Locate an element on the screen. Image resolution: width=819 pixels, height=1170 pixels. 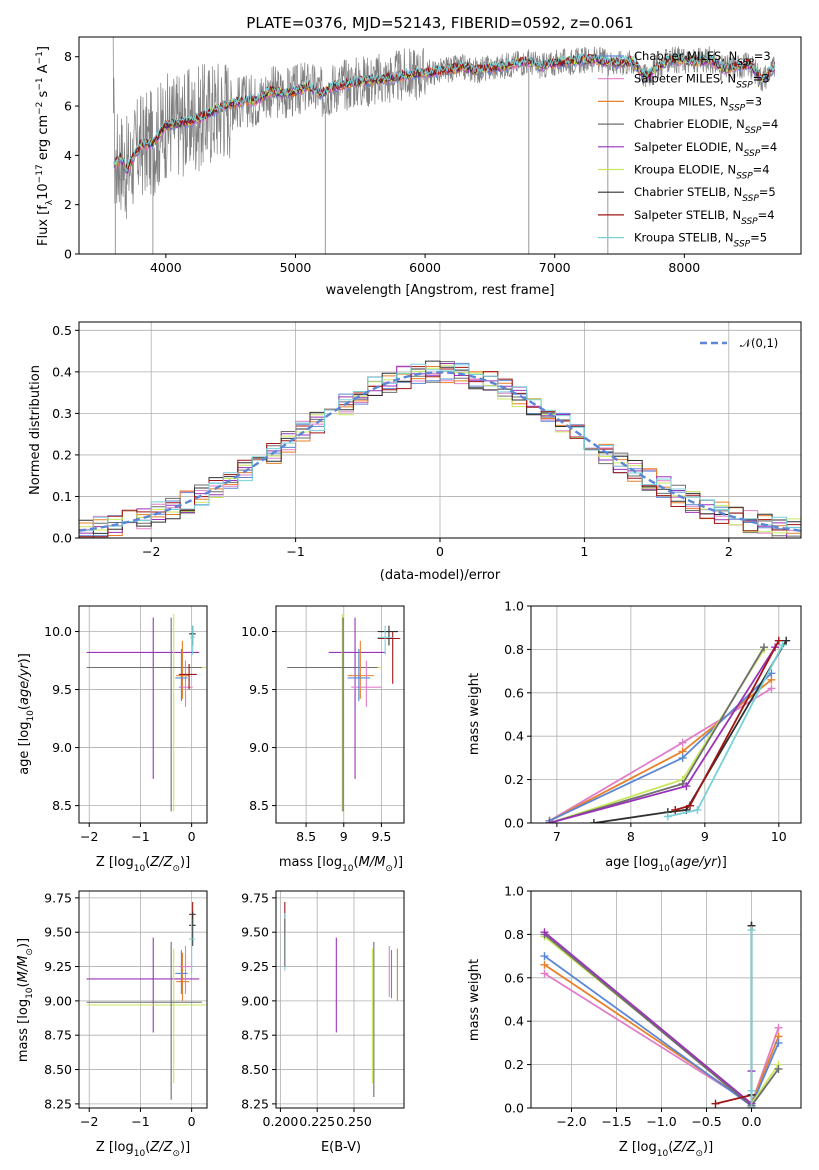
y-tick-label: 9.50 is located at coordinates (58, 932).